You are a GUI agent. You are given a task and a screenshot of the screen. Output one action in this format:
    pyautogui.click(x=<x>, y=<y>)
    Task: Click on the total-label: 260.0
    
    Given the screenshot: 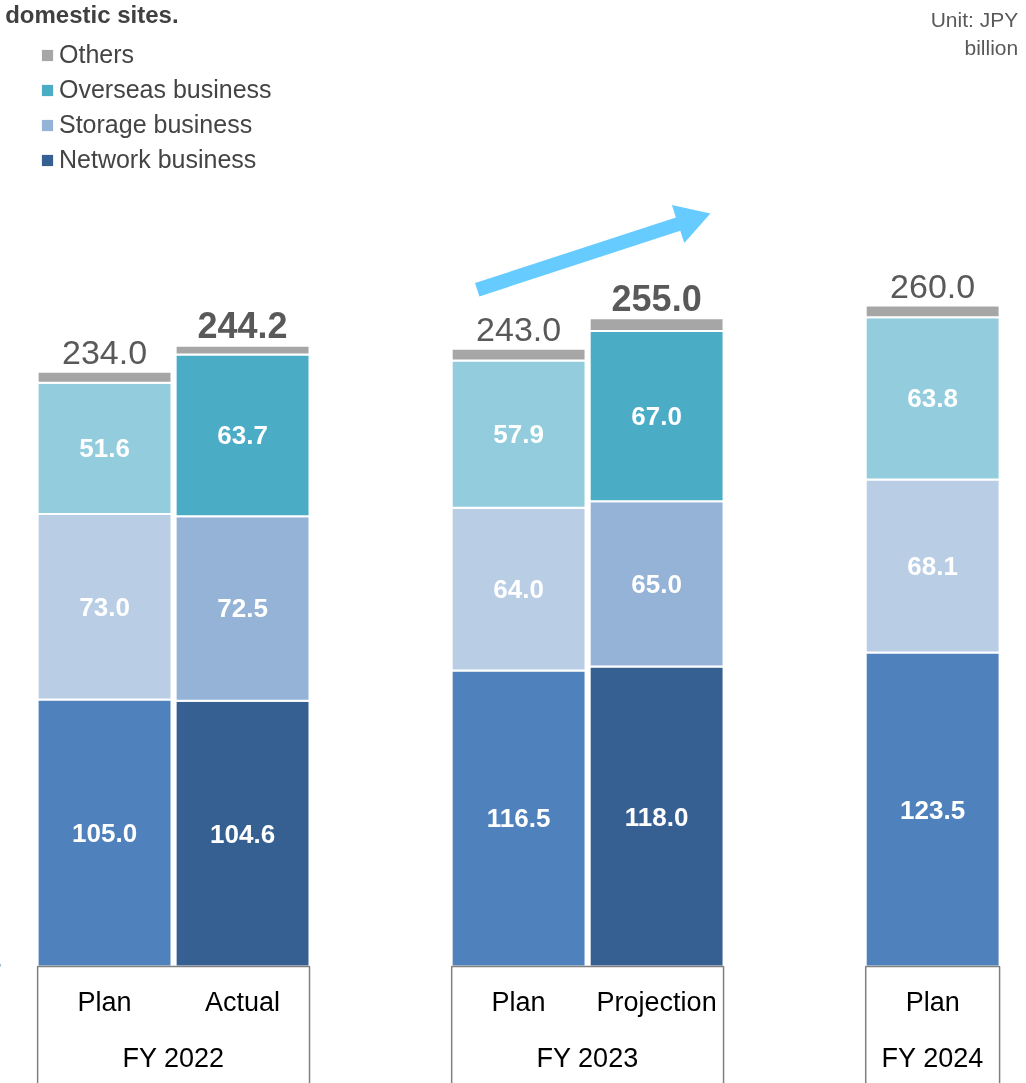 What is the action you would take?
    pyautogui.click(x=933, y=285)
    